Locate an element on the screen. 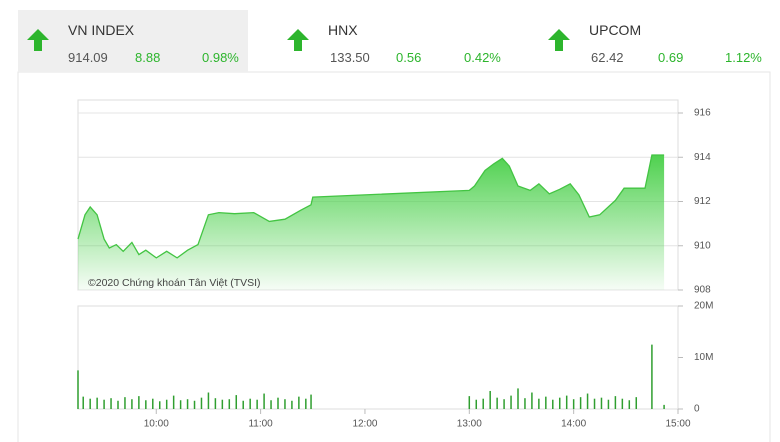  x-tick-label: 11:00 is located at coordinates (260, 424).